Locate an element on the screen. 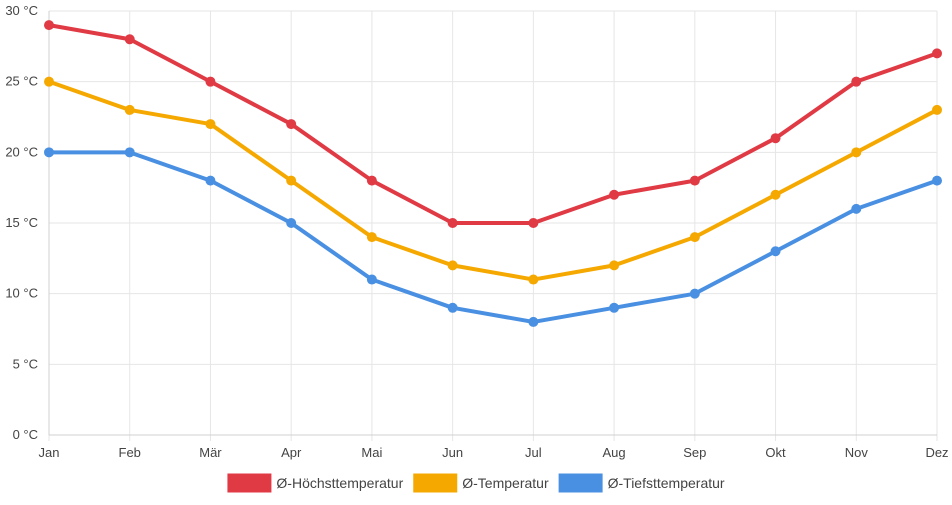 Image resolution: width=952 pixels, height=505 pixels. x-tick-label: Mär is located at coordinates (210, 452).